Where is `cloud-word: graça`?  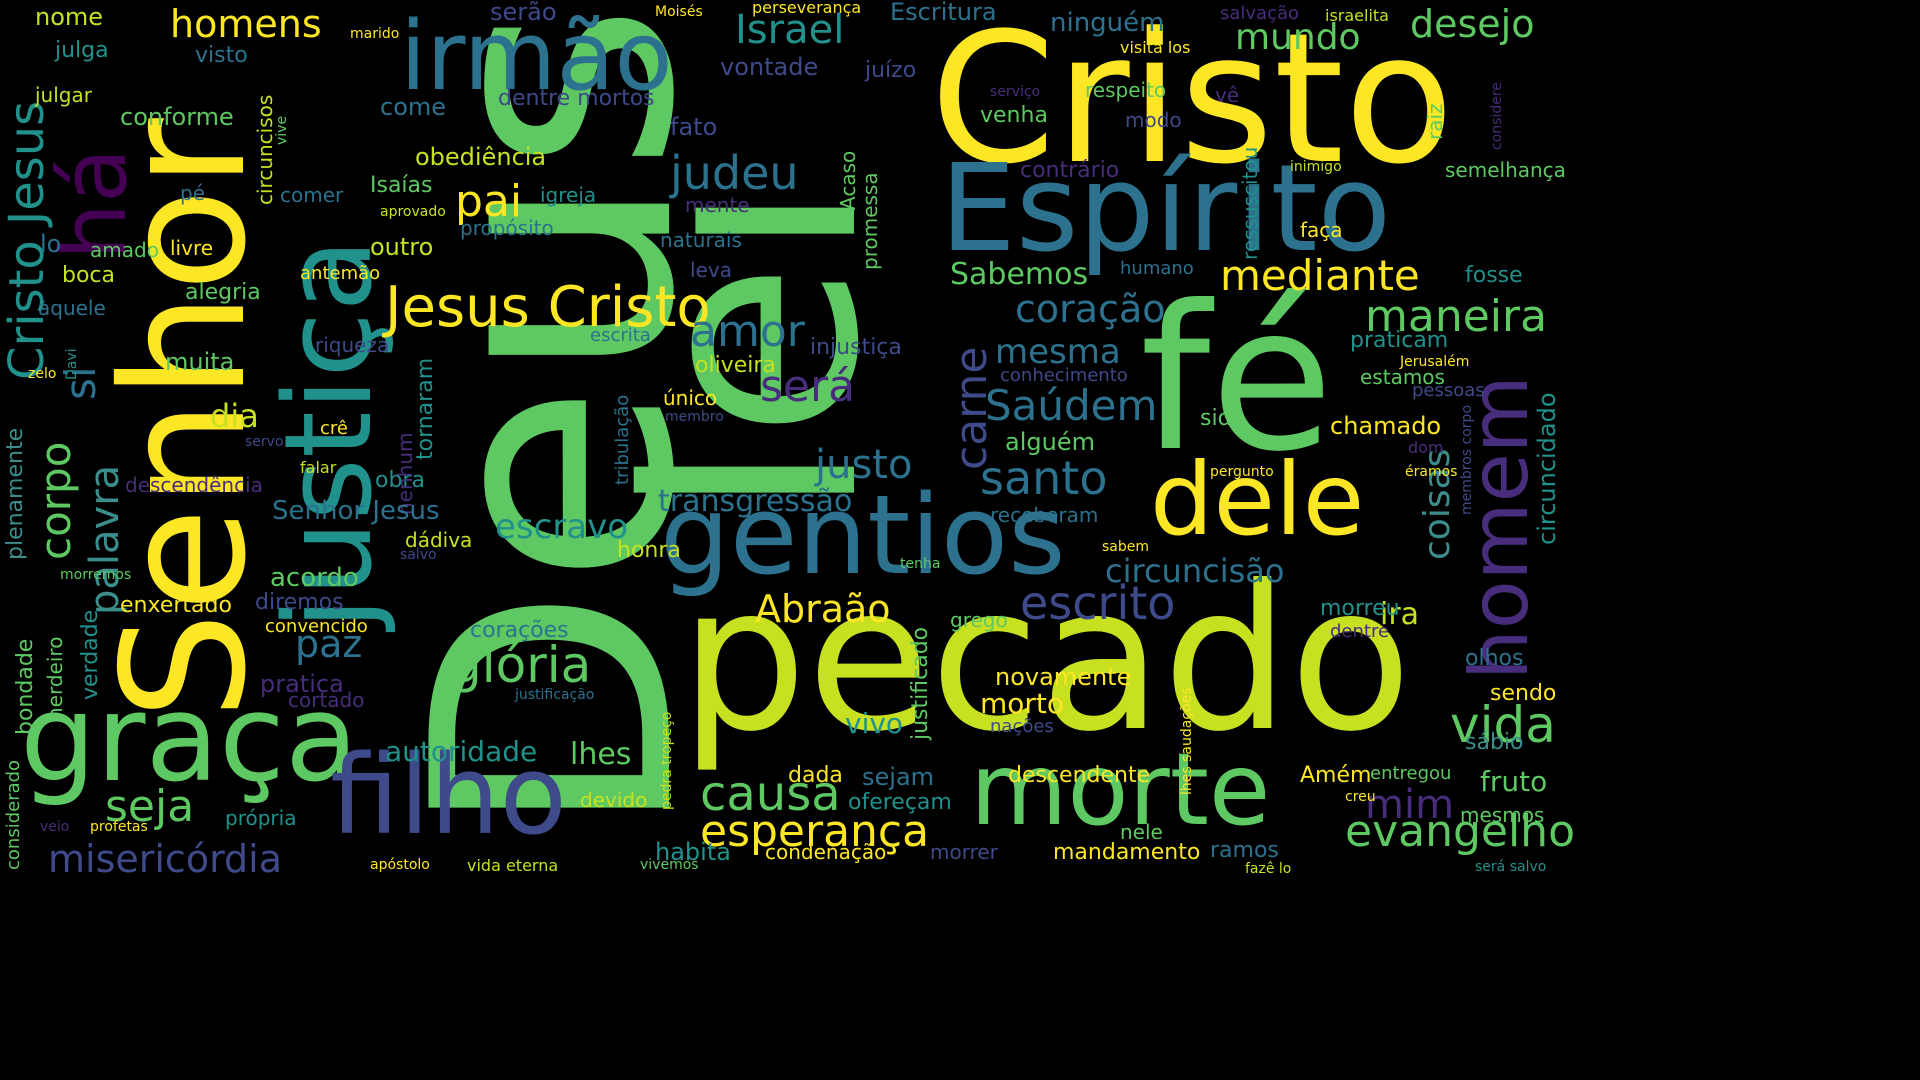
cloud-word: graça is located at coordinates (189, 739).